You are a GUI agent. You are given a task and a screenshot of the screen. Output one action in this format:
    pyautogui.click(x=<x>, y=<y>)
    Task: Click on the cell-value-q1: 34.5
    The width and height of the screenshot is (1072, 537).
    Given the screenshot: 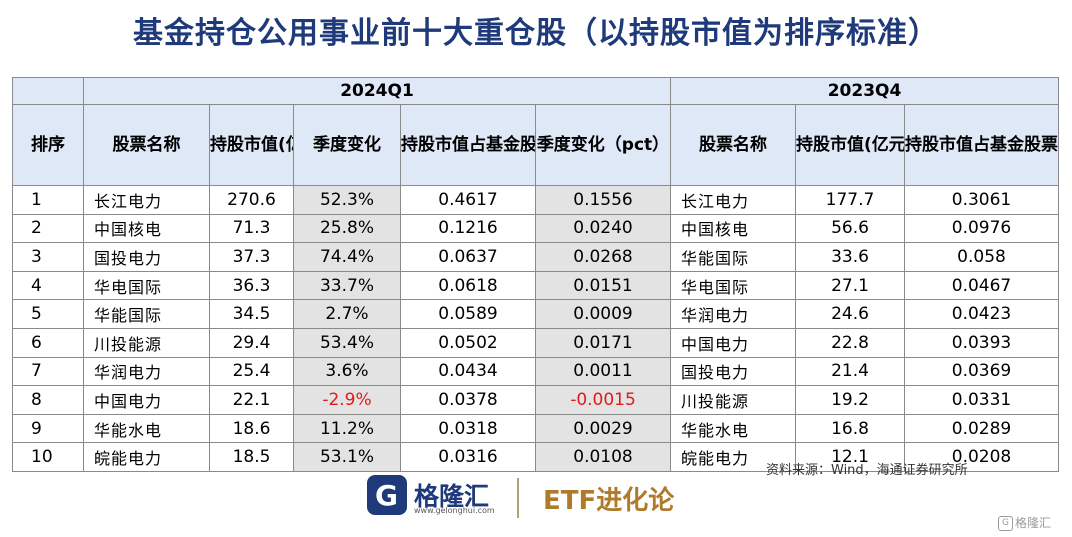 What is the action you would take?
    pyautogui.click(x=251, y=314)
    